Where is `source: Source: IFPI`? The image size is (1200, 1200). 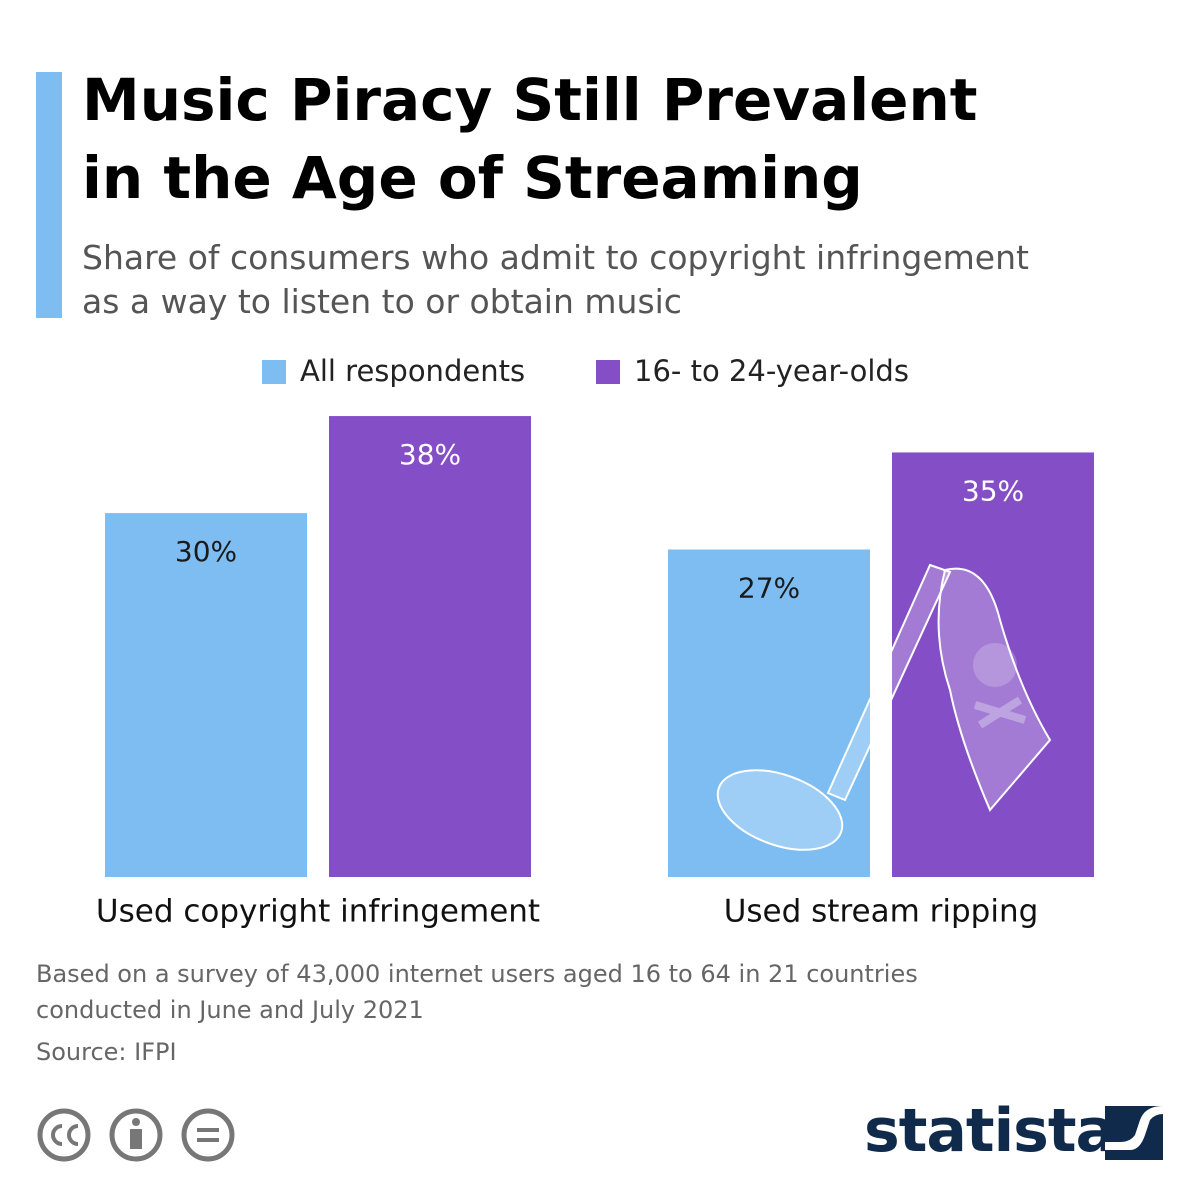
source: Source: IFPI is located at coordinates (106, 1052).